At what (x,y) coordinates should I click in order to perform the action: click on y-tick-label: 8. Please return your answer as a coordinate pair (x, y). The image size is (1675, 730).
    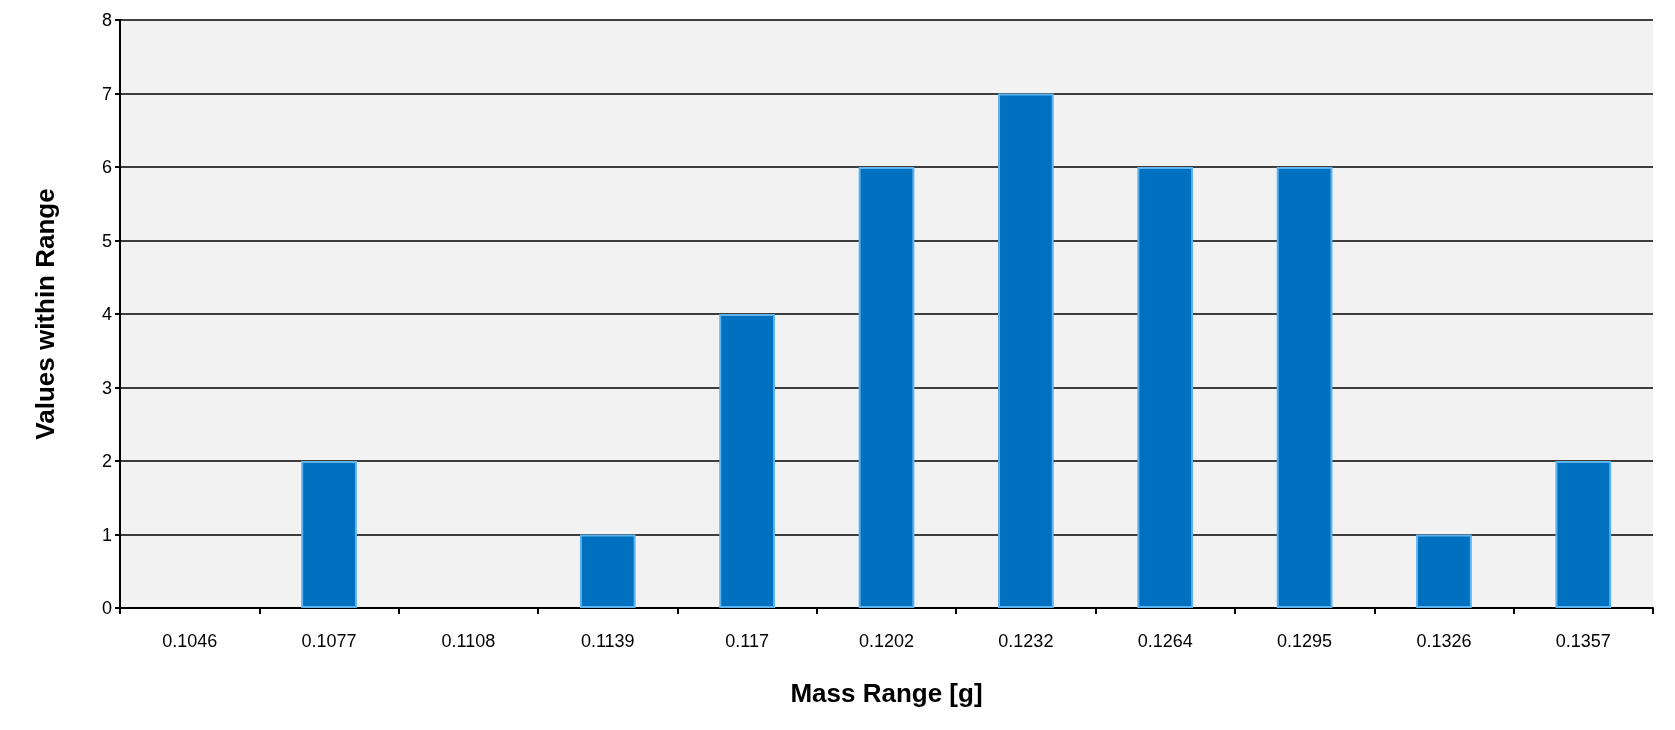
    Looking at the image, I should click on (106, 20).